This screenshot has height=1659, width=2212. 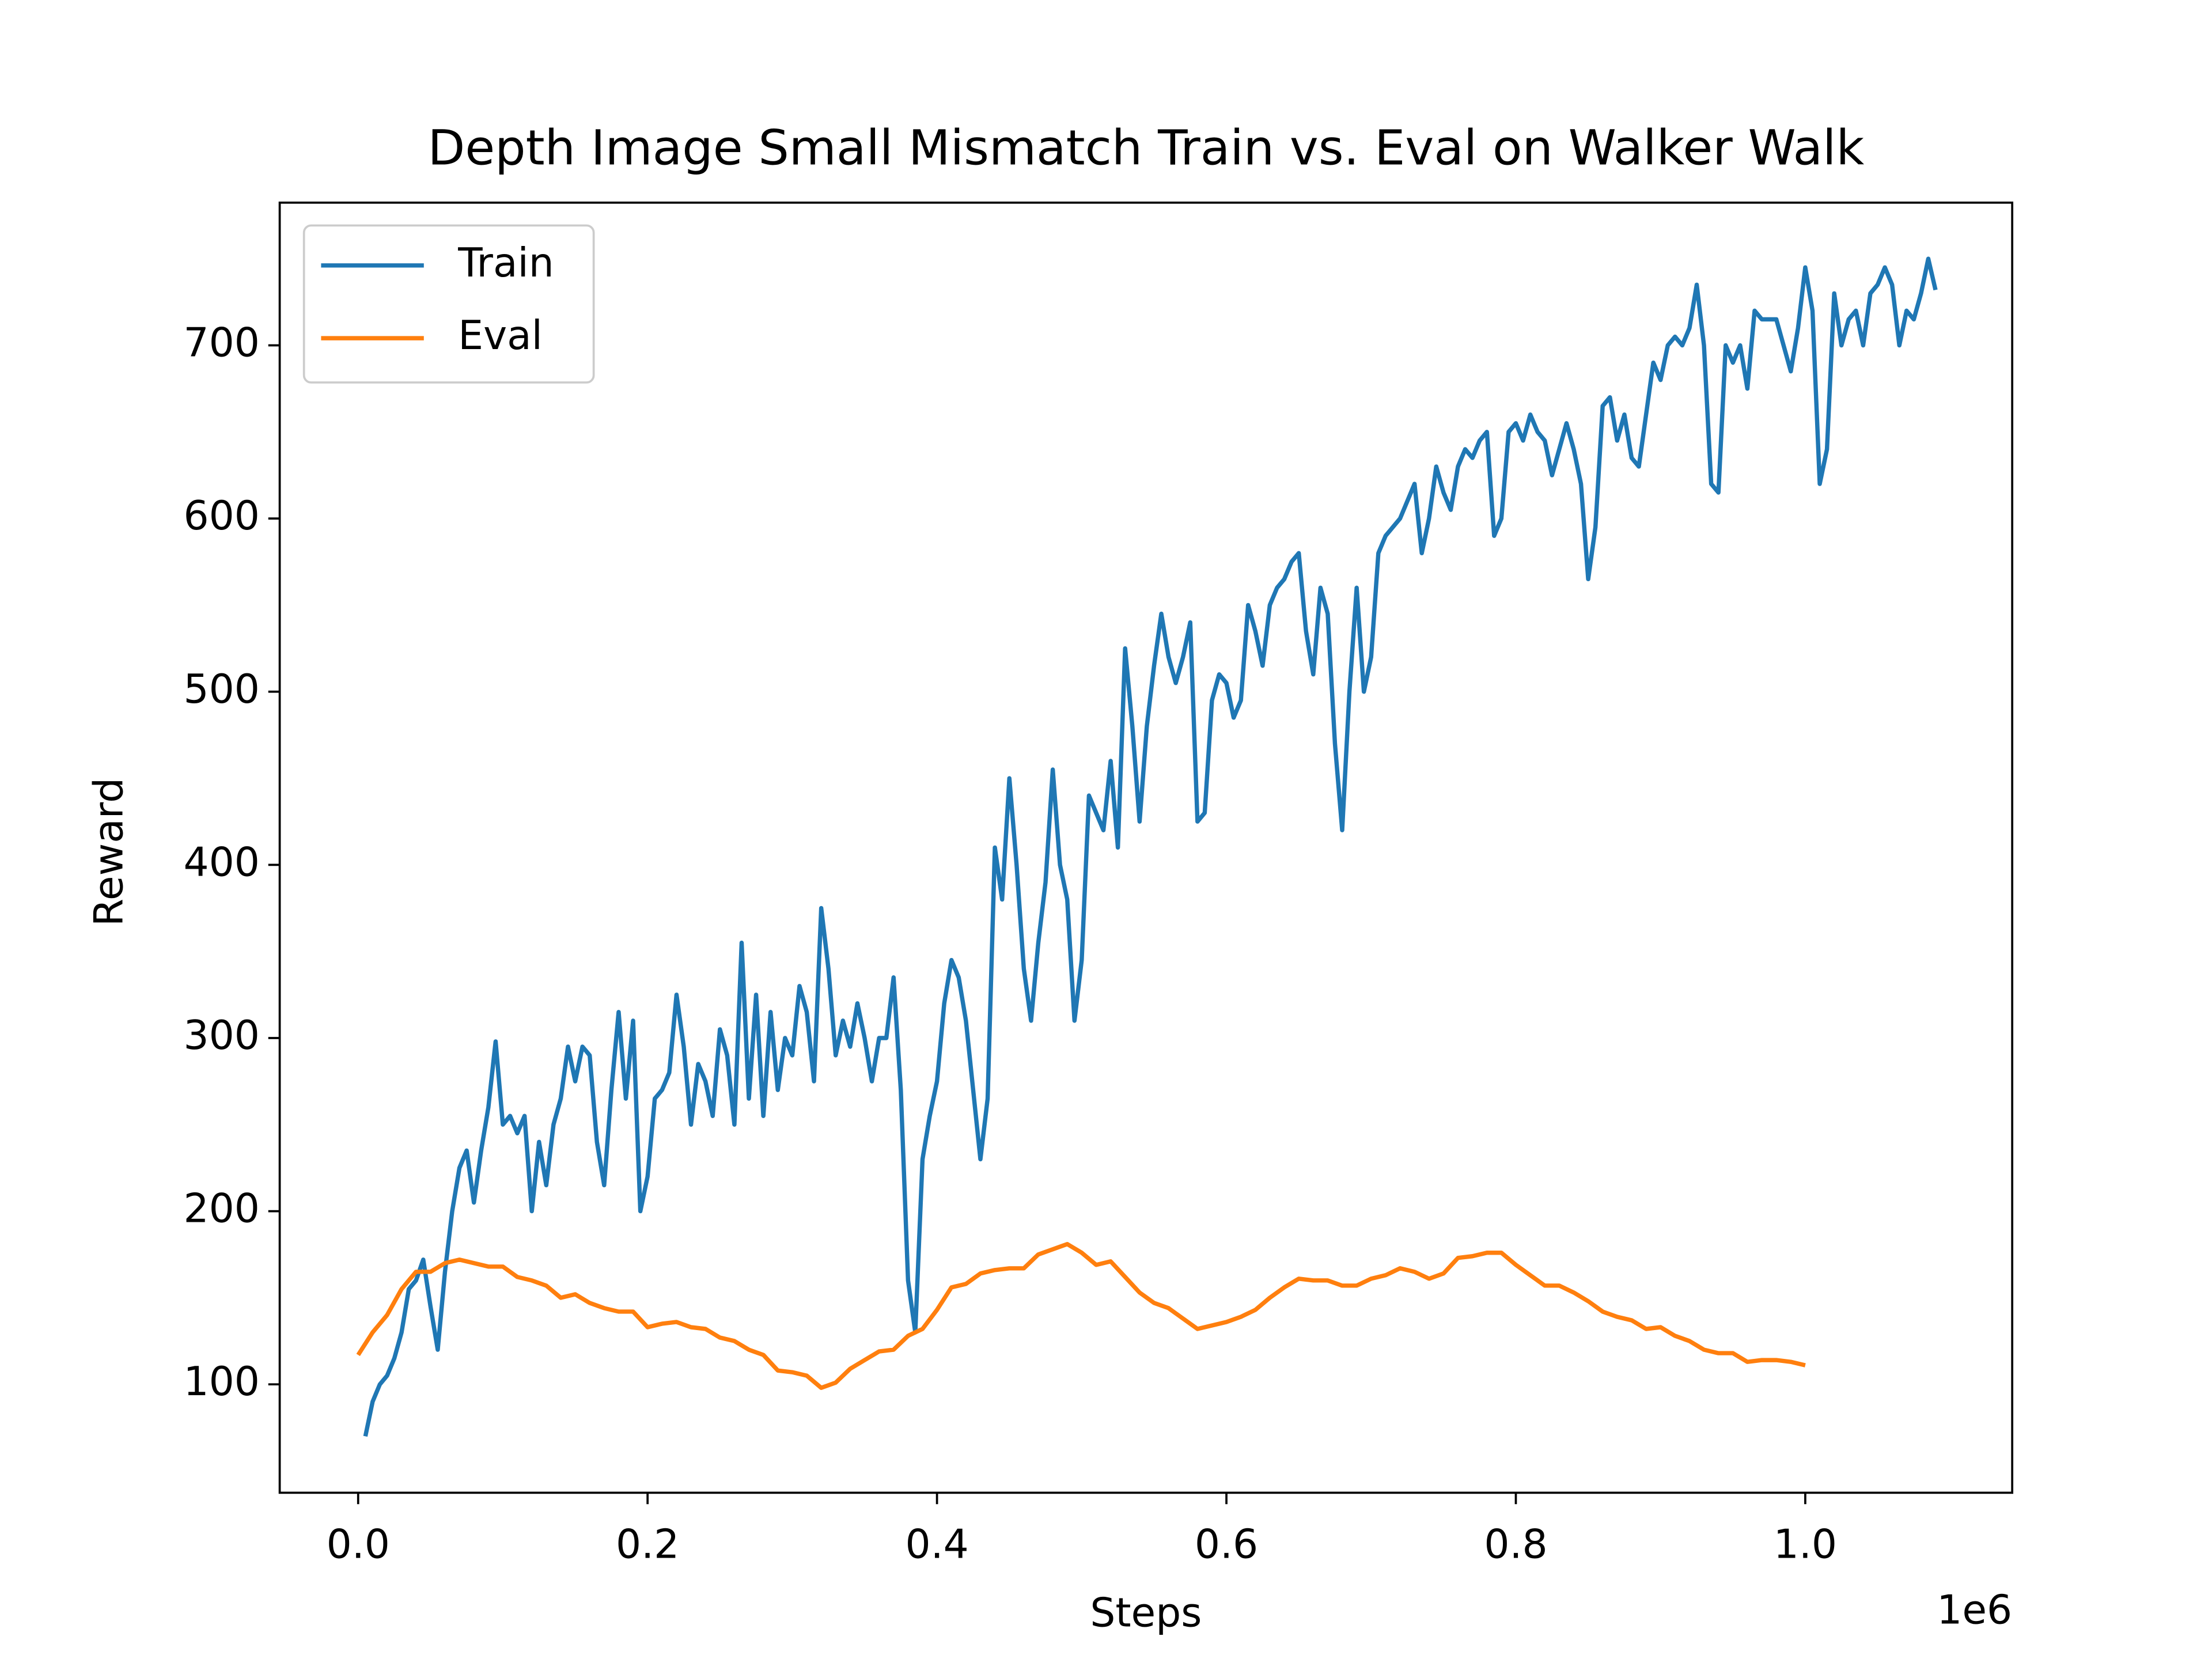 What do you see at coordinates (221, 689) in the screenshot?
I see `y-tick-label: 500` at bounding box center [221, 689].